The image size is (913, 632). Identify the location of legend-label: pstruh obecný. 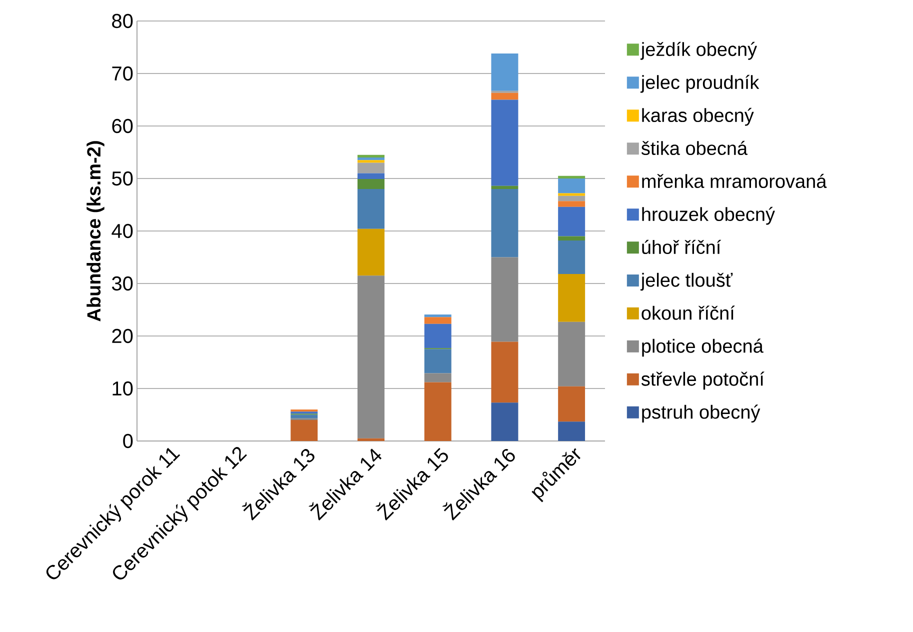
(701, 413).